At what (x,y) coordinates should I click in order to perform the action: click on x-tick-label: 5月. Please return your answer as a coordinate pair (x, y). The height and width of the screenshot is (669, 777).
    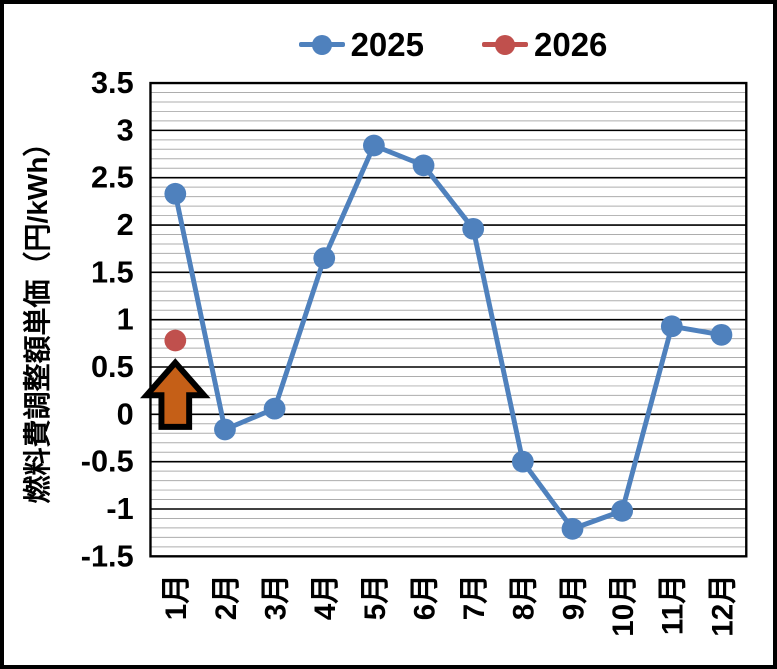
    Looking at the image, I should click on (375, 597).